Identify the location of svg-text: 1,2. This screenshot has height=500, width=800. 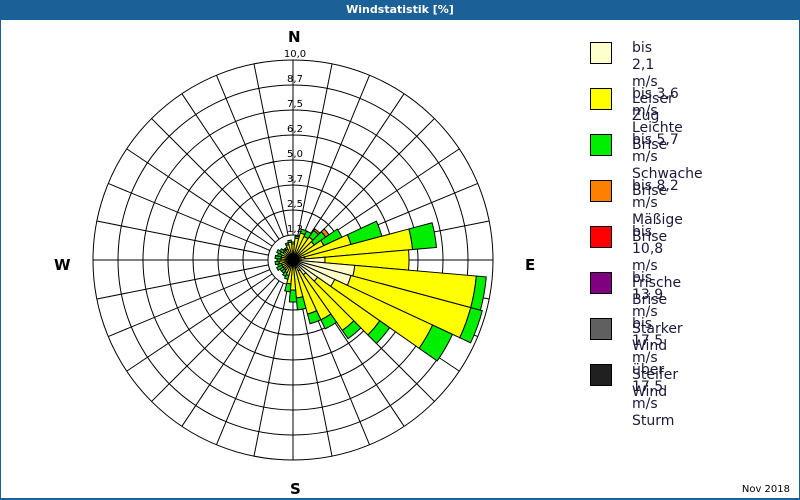
(295, 229).